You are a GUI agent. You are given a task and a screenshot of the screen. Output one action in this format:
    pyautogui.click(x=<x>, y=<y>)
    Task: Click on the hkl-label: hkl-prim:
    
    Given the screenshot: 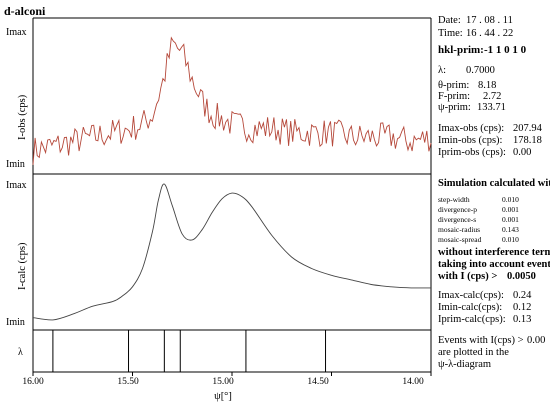 What is the action you would take?
    pyautogui.click(x=461, y=50)
    